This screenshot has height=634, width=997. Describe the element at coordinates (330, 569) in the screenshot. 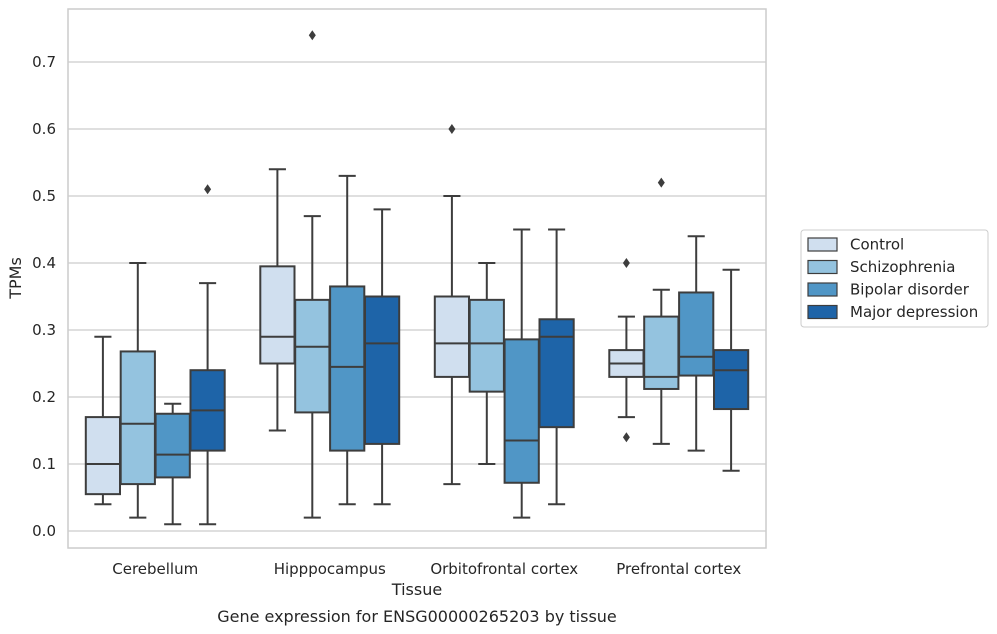

I see `x-tick-label: Hipppocampus` at that location.